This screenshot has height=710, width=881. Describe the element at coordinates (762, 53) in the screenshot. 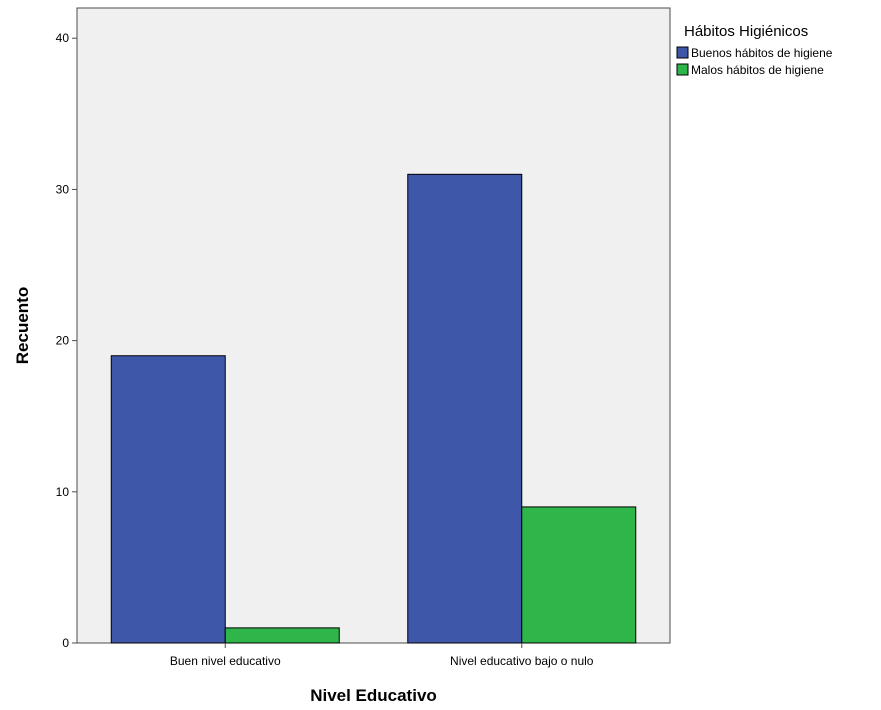

I see `legend-label-buenos: Buenos hábitos de higiene` at that location.